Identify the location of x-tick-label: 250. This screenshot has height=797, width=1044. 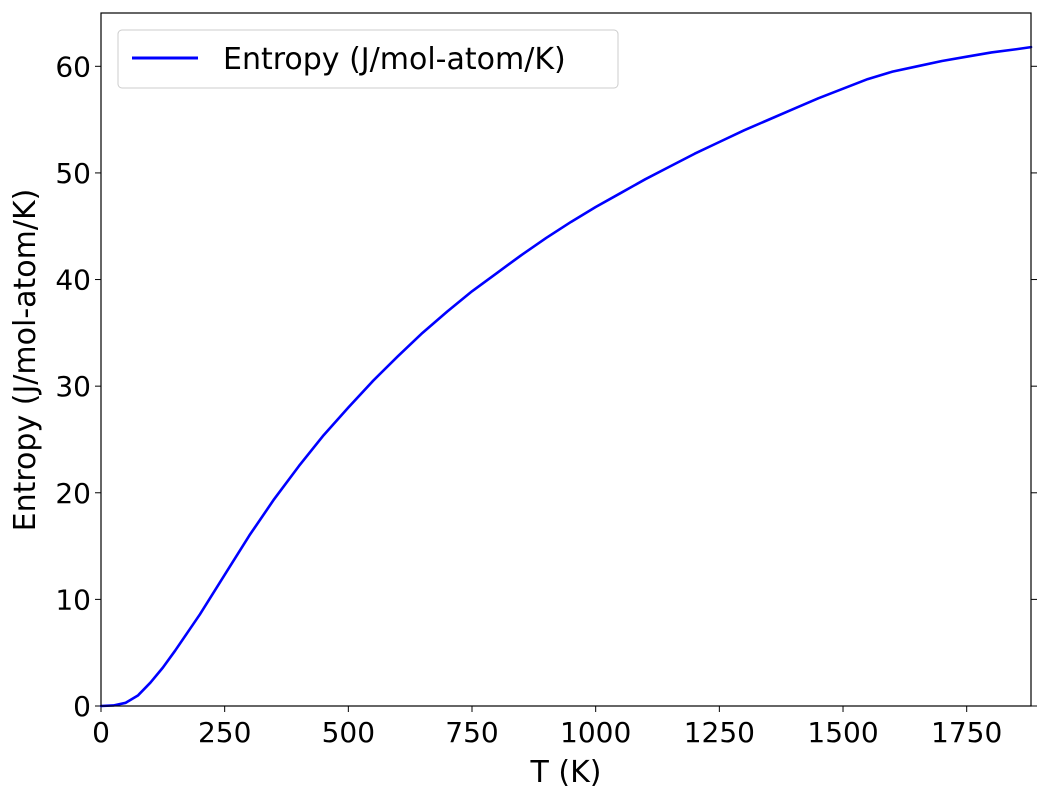
(224, 732).